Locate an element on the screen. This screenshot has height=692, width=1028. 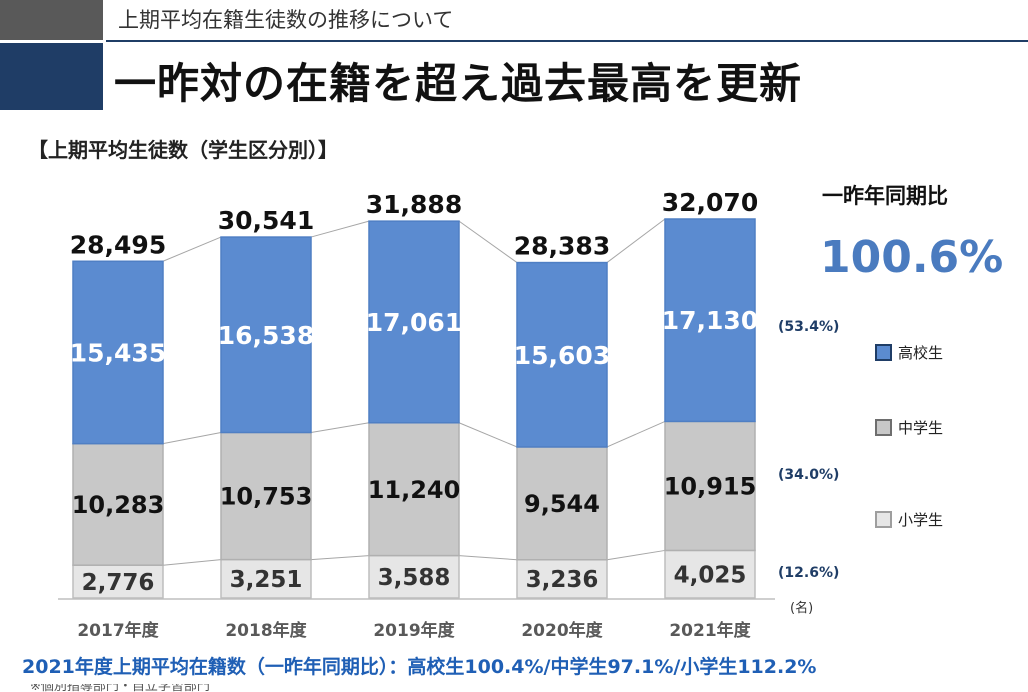
data-label: 10,283 is located at coordinates (118, 505).